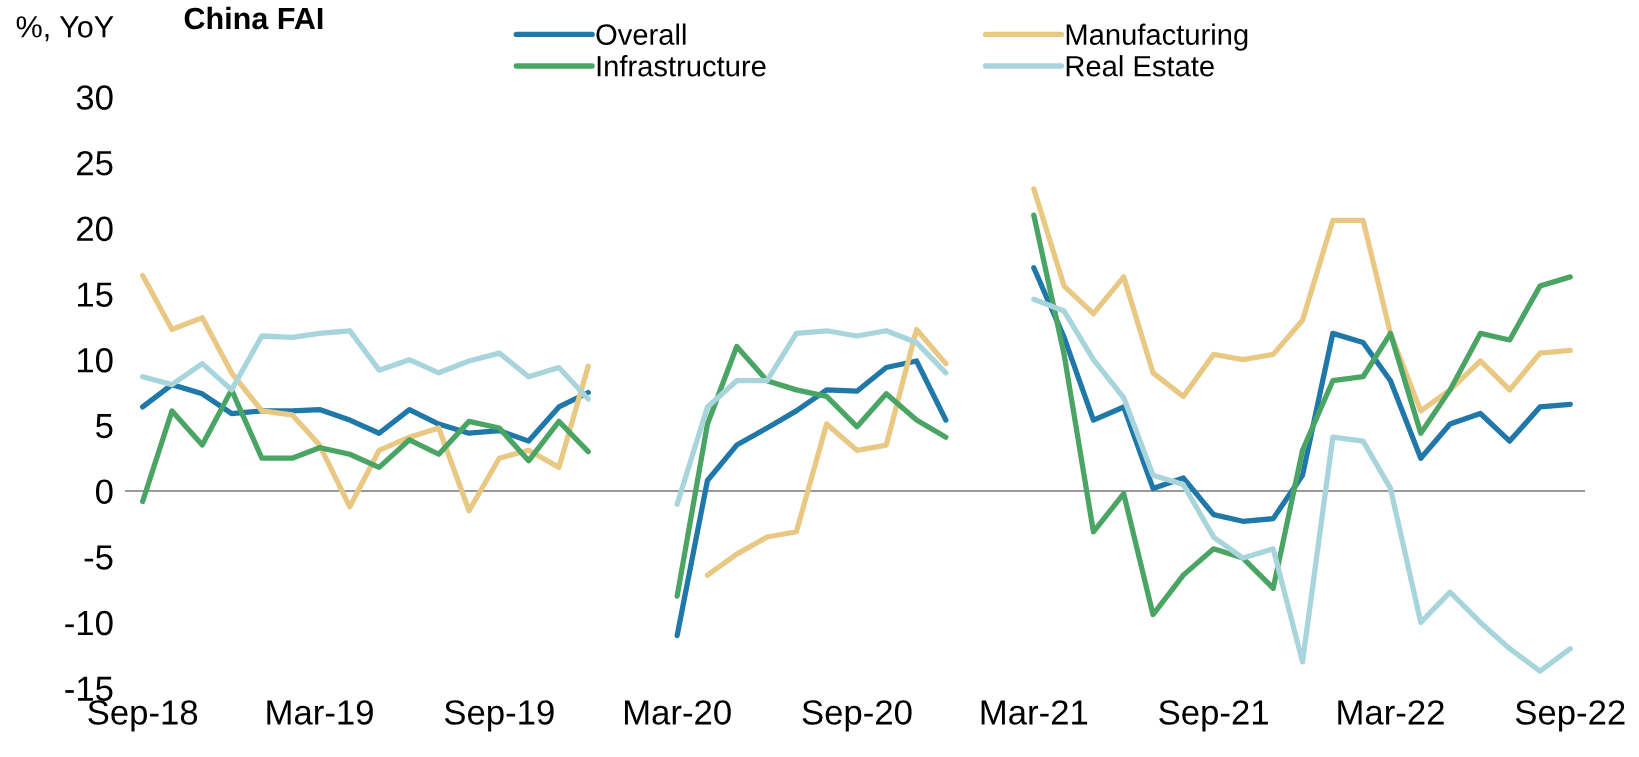 Image resolution: width=1639 pixels, height=757 pixels. What do you see at coordinates (95, 163) in the screenshot?
I see `y-tick-label: 25` at bounding box center [95, 163].